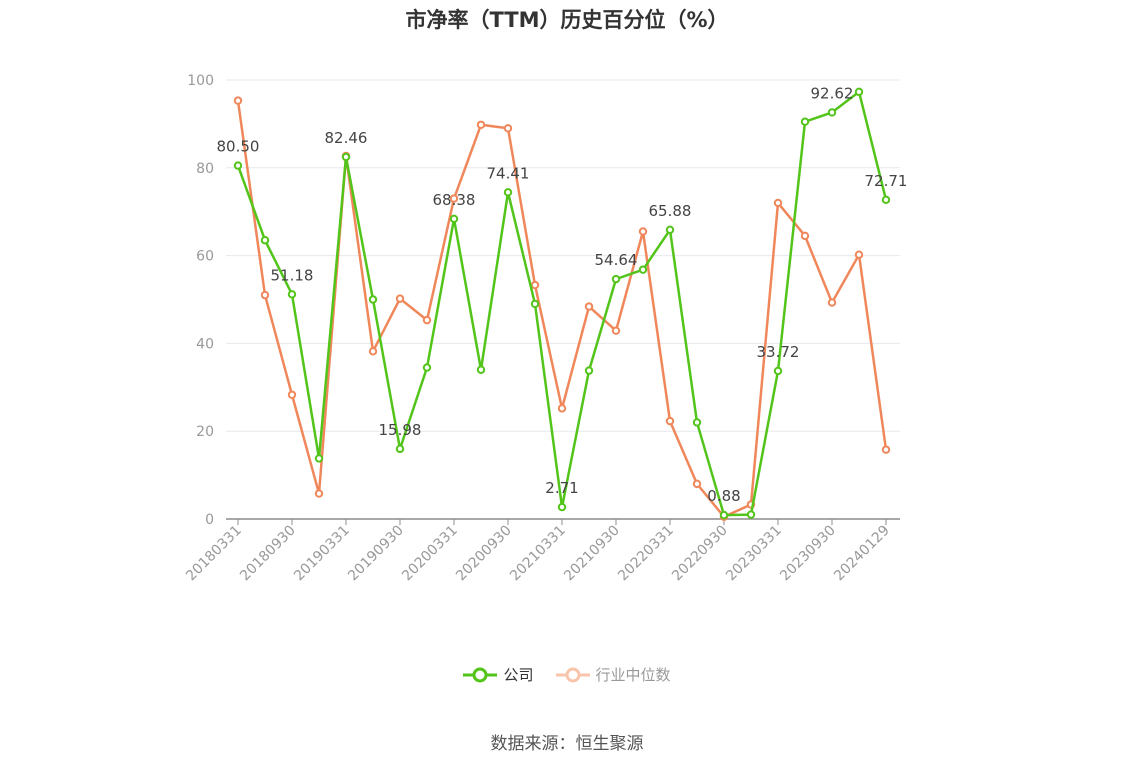  Describe the element at coordinates (616, 260) in the screenshot. I see `data-label: 54.64` at that location.